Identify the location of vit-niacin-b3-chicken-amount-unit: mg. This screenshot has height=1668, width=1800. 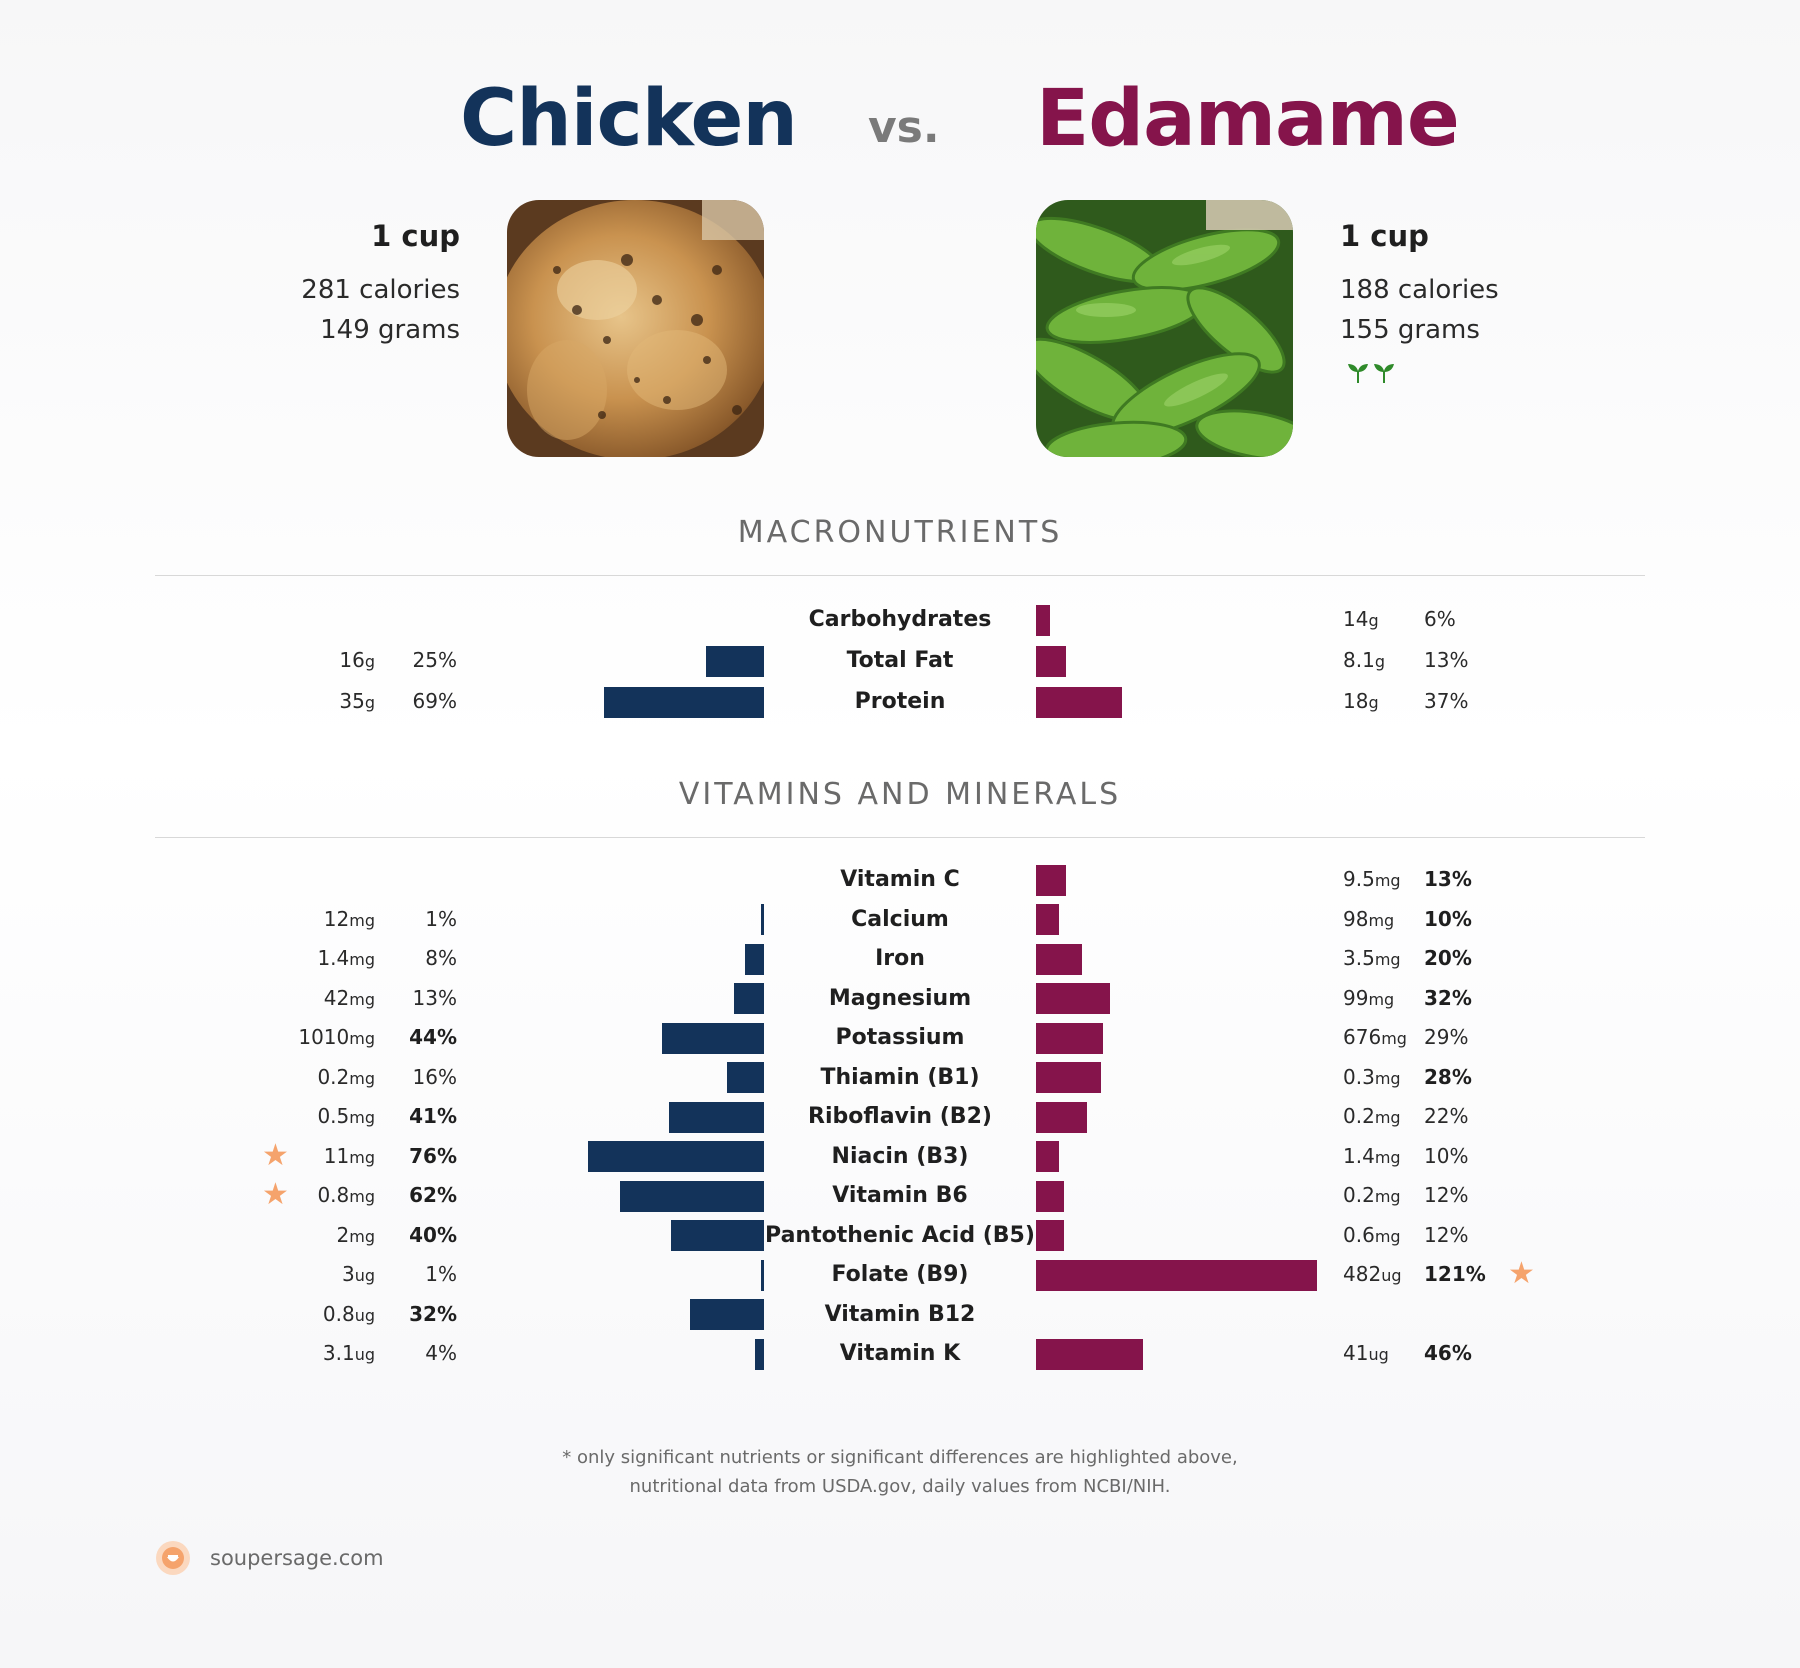
(362, 1157).